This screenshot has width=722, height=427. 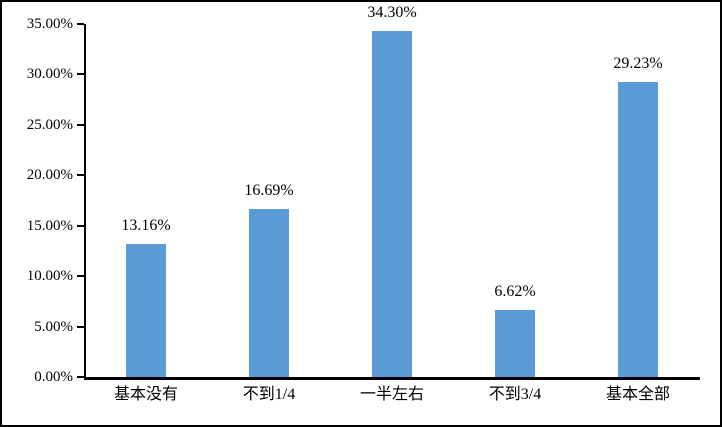 I want to click on x-category-label: 不到3/4, so click(x=515, y=394).